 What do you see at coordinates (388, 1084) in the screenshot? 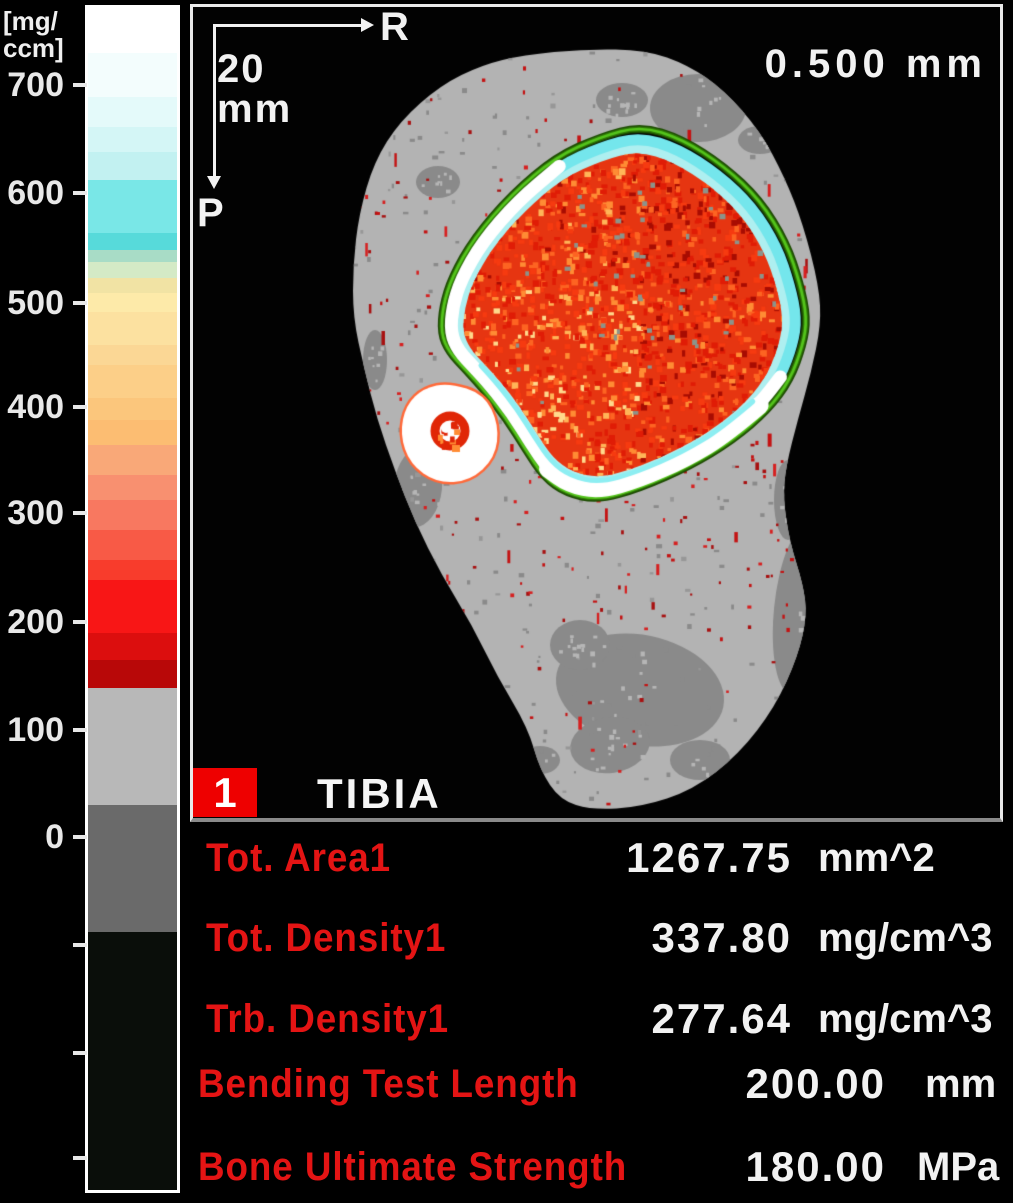
I see `result-label: Bending Test Length` at bounding box center [388, 1084].